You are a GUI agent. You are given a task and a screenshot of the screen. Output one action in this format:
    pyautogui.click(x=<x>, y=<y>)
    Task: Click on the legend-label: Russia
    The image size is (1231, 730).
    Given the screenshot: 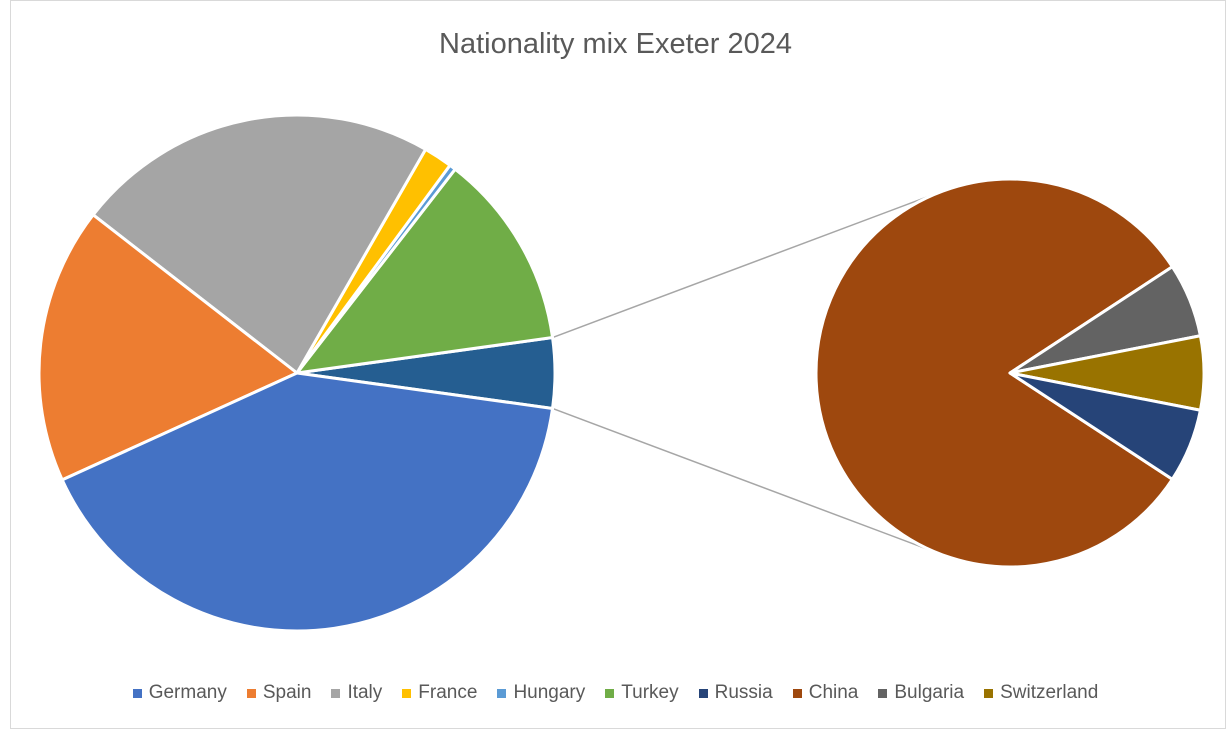 What is the action you would take?
    pyautogui.click(x=743, y=692)
    